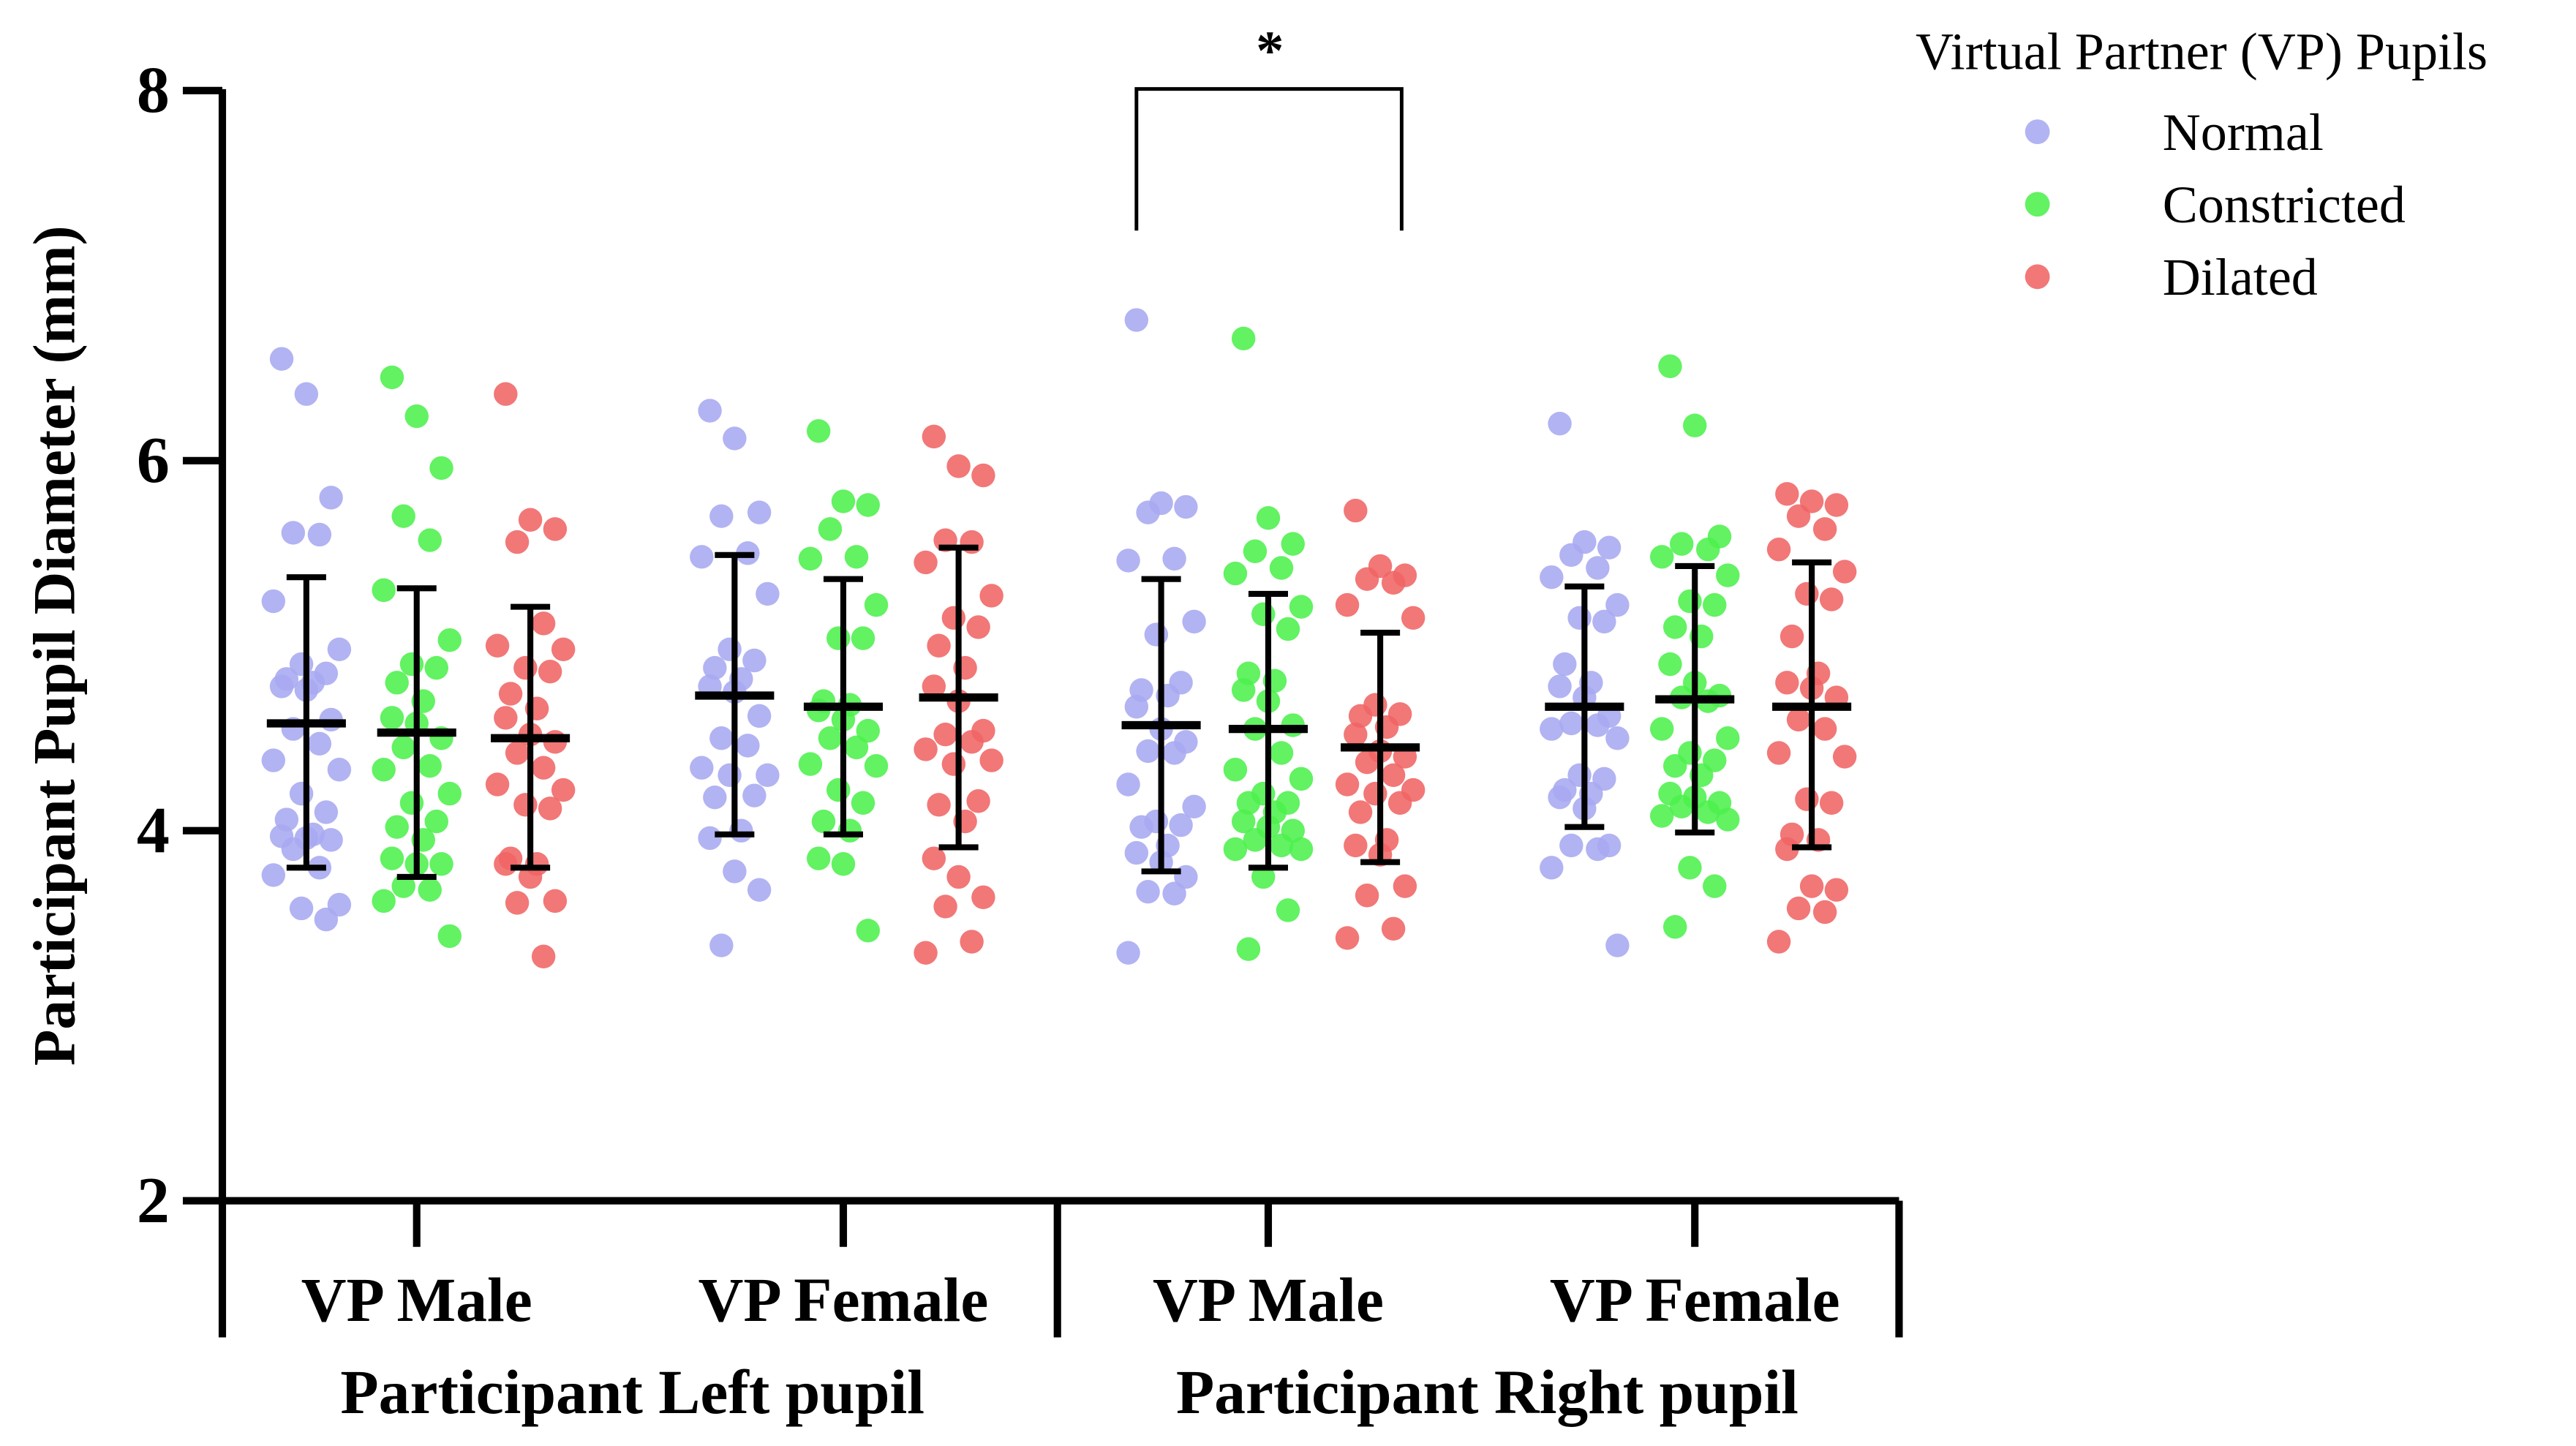 The image size is (2576, 1446). Describe the element at coordinates (2240, 277) in the screenshot. I see `legend-label-dilated: Dilated` at that location.